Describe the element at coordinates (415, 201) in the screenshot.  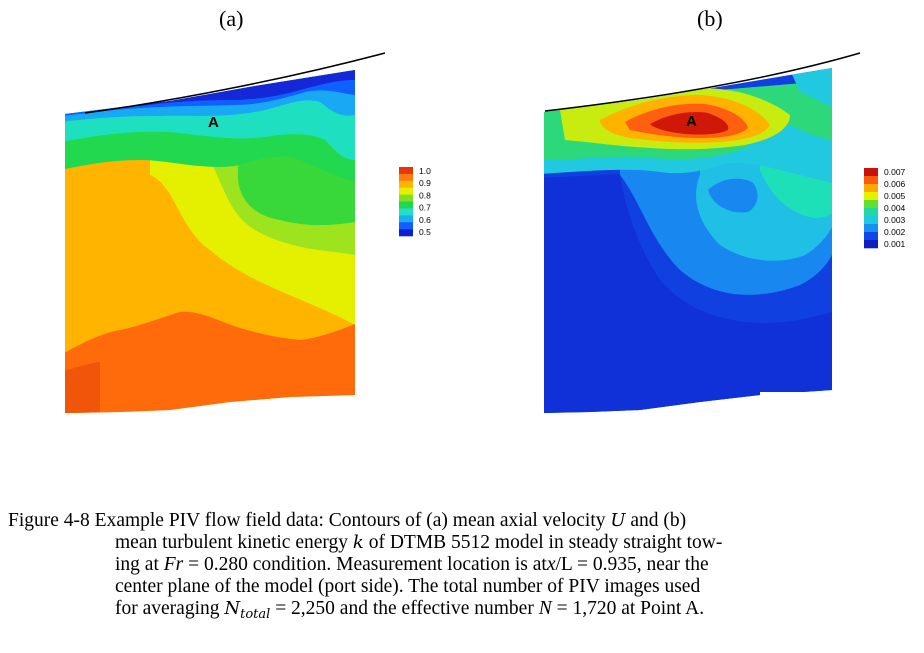
I see `colorbar-legend-a: 1.0 0.9 0.8 0.7 0.6 0.5` at that location.